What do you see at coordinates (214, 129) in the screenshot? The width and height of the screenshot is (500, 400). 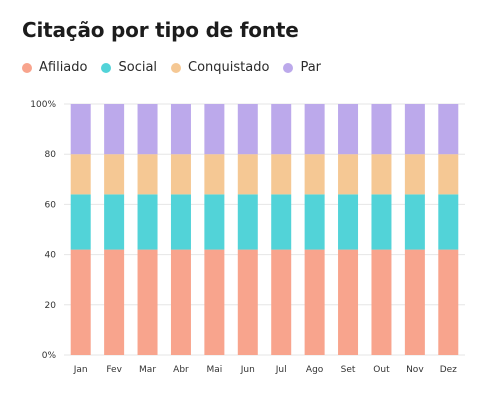 I see `bar-segment-par-mai` at bounding box center [214, 129].